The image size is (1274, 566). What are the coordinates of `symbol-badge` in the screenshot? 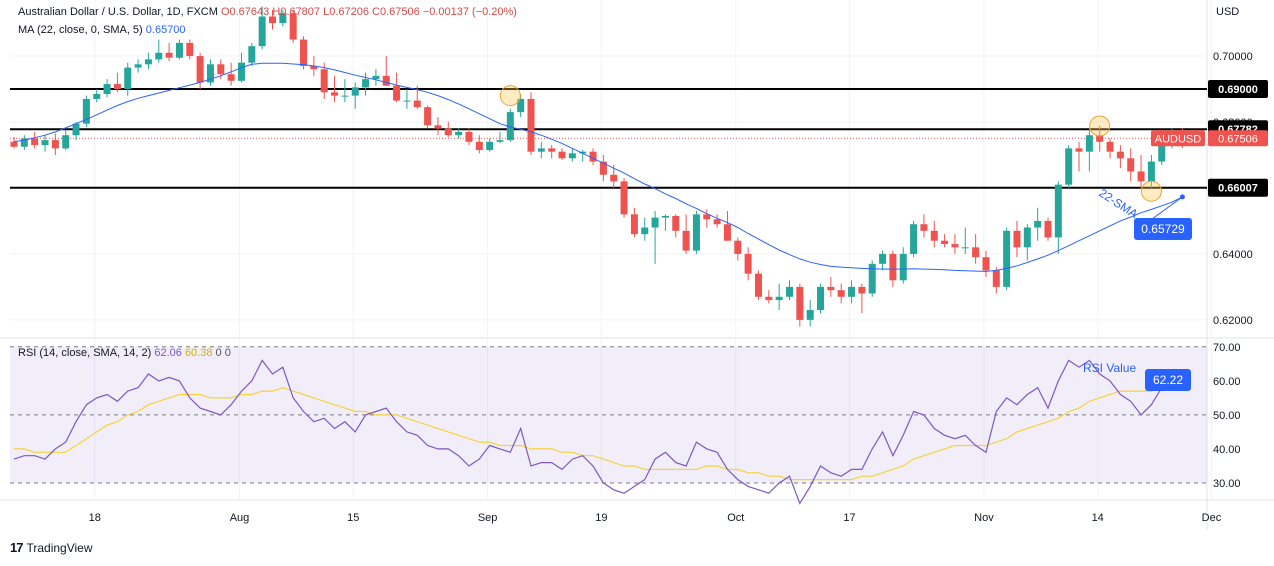 It's located at (1178, 138).